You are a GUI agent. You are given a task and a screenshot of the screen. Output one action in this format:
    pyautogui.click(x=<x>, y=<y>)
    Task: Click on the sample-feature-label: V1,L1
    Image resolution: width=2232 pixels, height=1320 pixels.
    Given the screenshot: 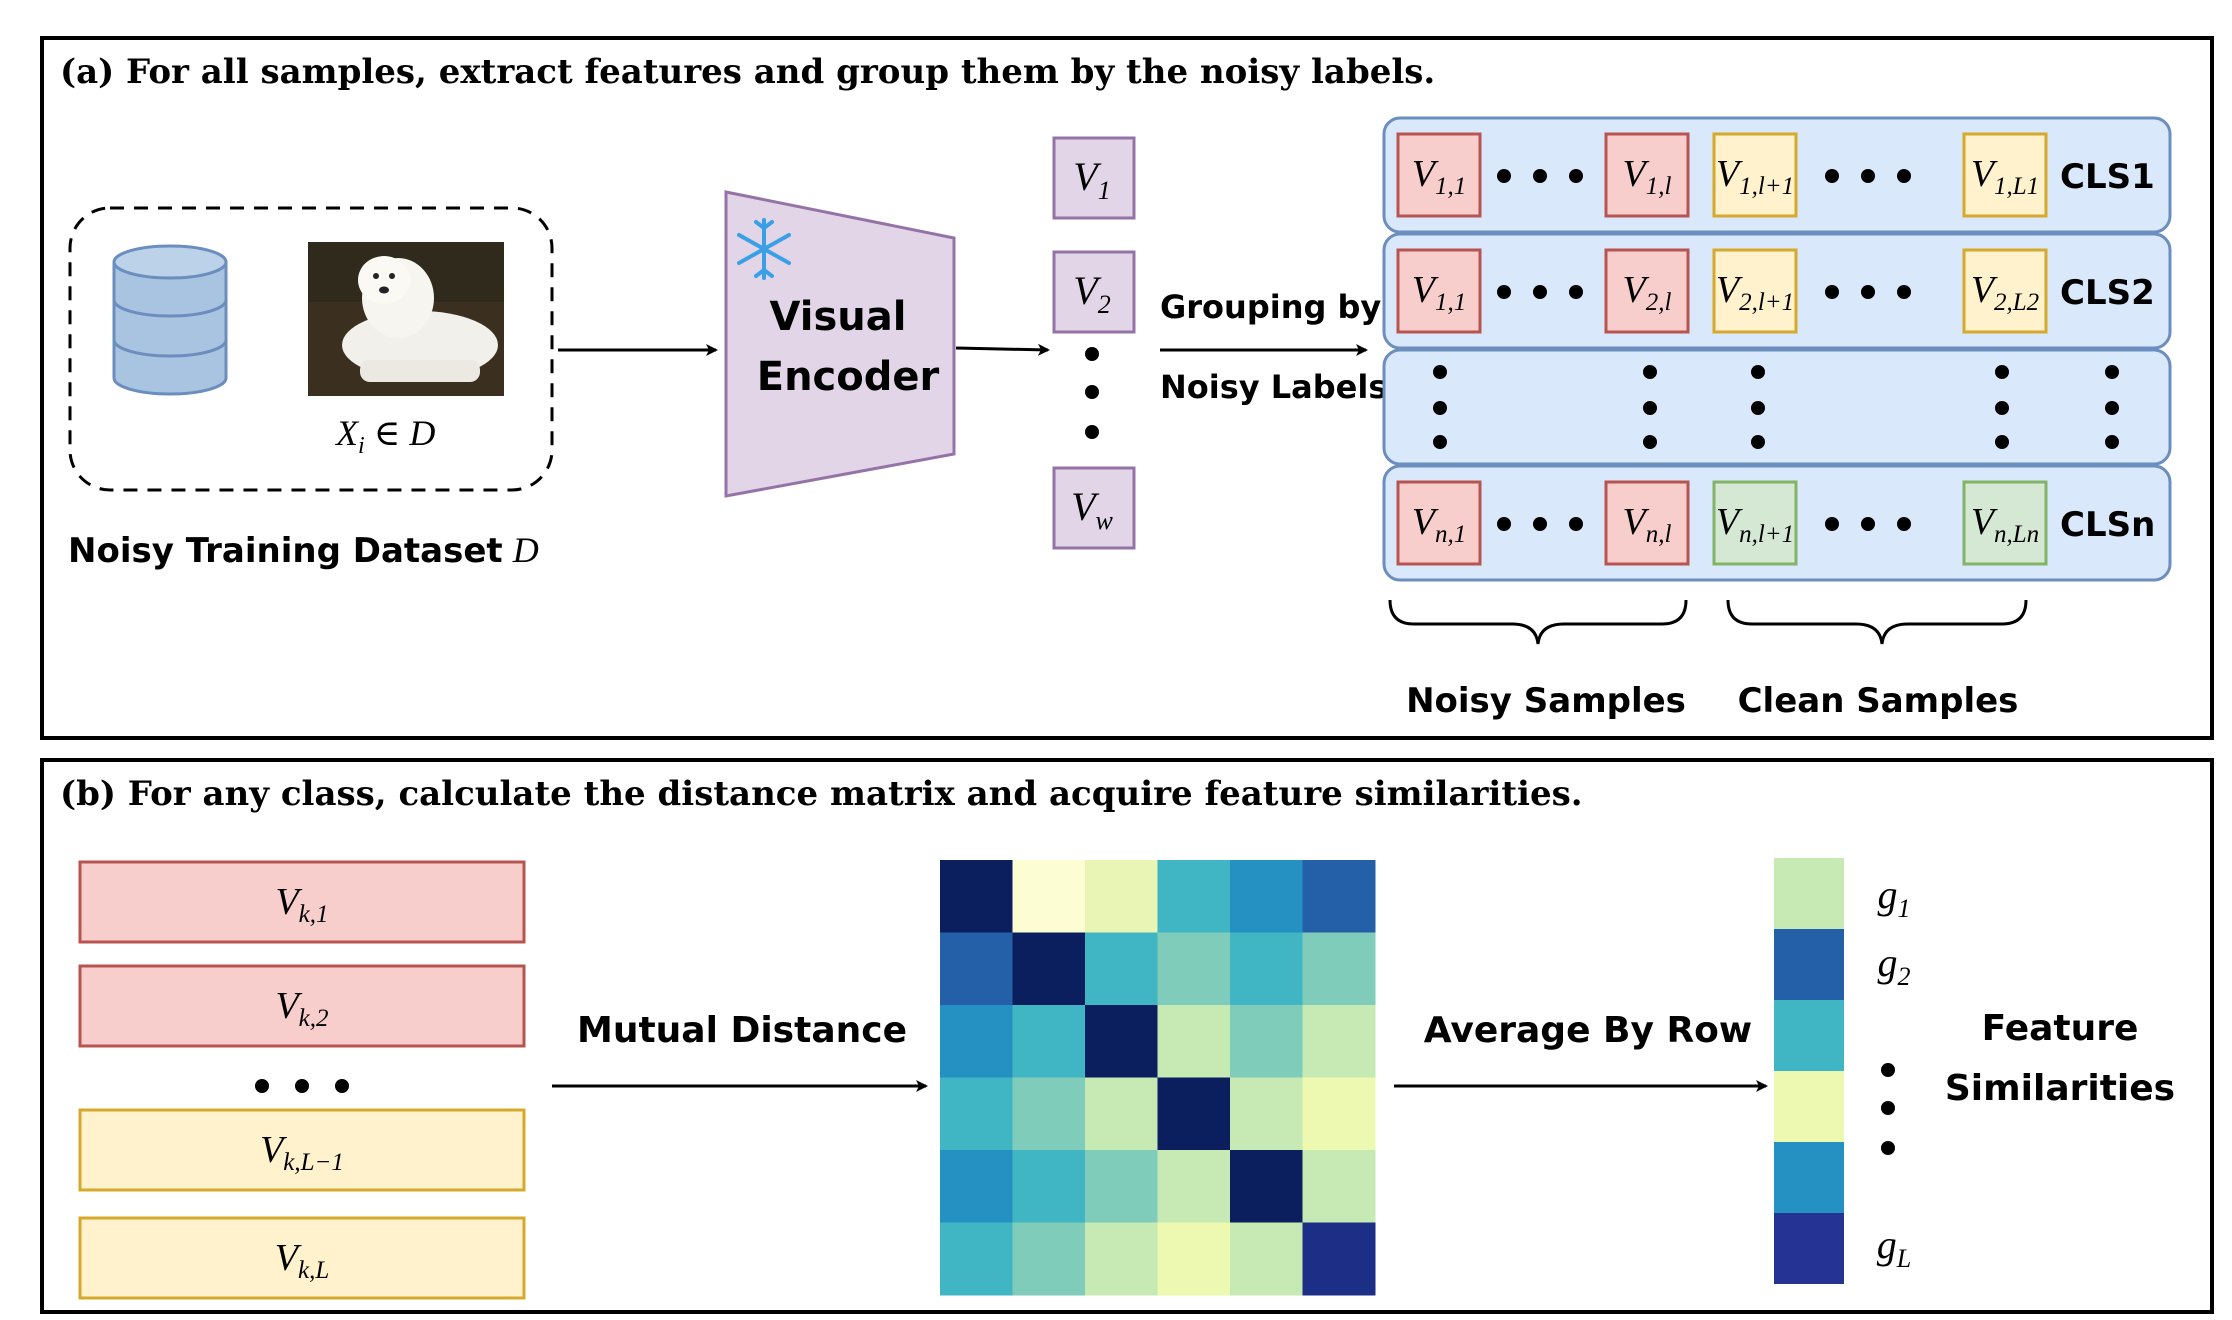 What is the action you would take?
    pyautogui.click(x=2005, y=176)
    